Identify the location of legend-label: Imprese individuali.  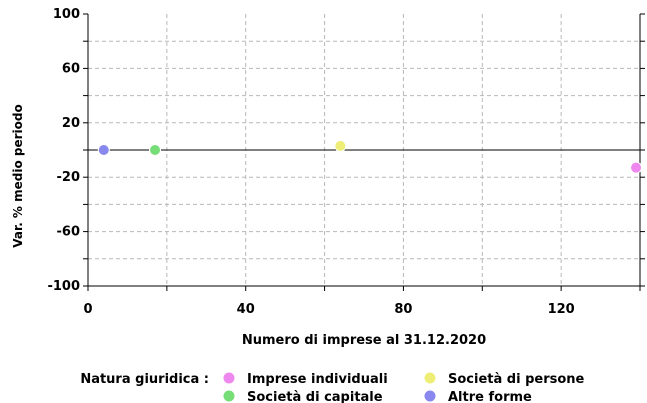
(317, 379).